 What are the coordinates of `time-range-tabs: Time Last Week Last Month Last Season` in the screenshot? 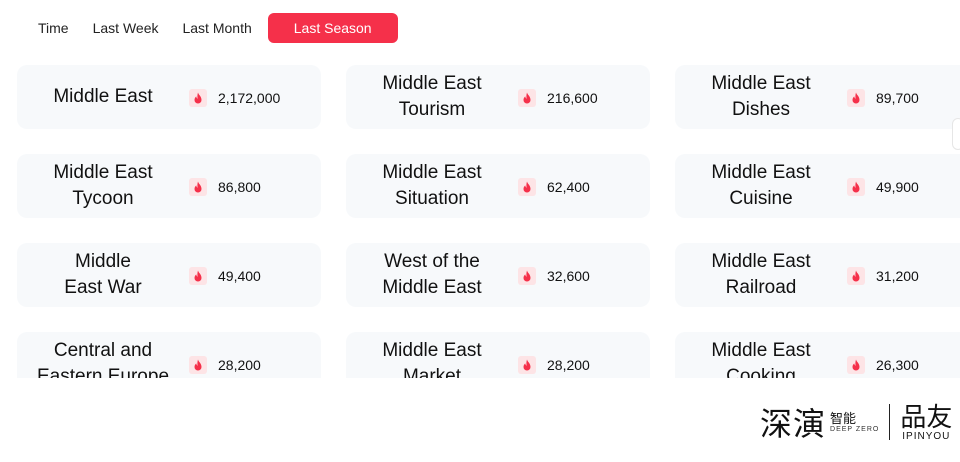 It's located at (212, 28).